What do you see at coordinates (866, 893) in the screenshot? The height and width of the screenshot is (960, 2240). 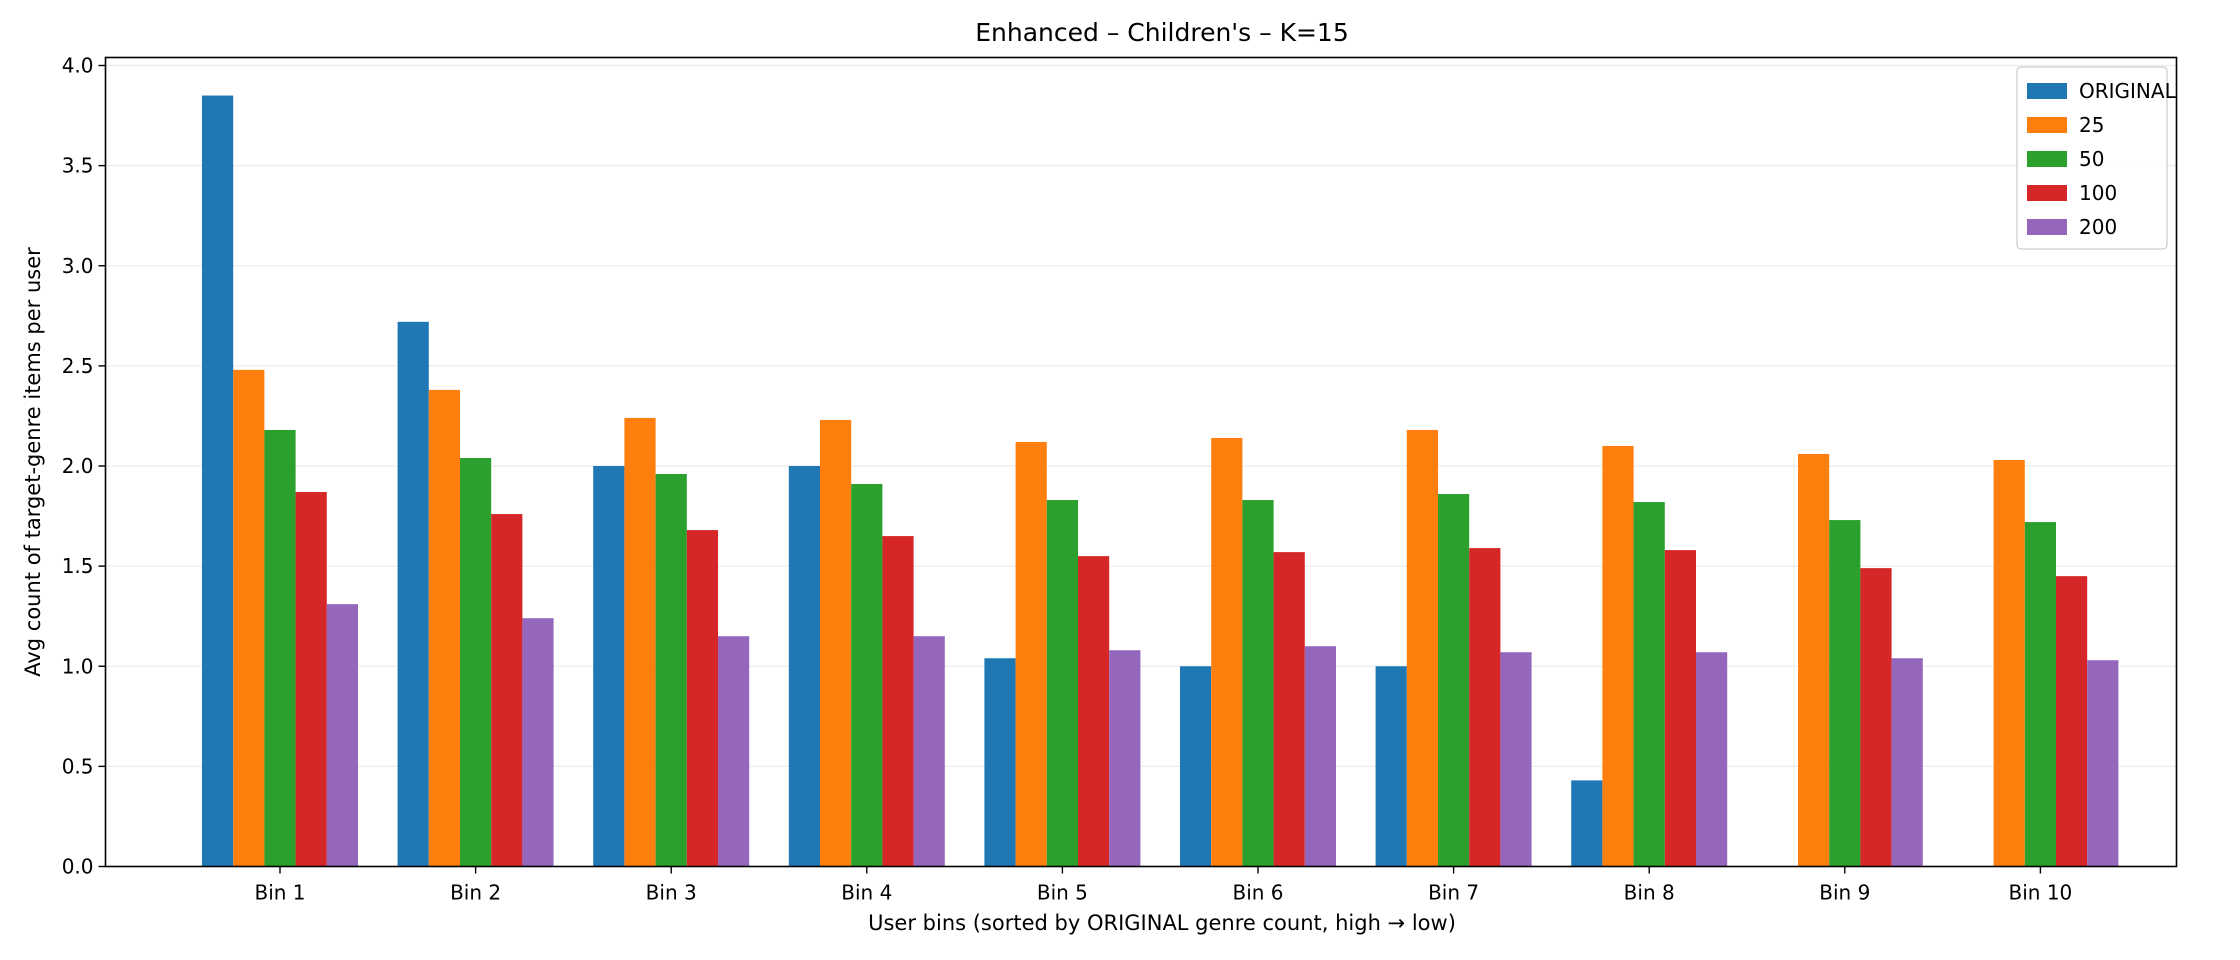 I see `x-tick-label: Bin 4` at bounding box center [866, 893].